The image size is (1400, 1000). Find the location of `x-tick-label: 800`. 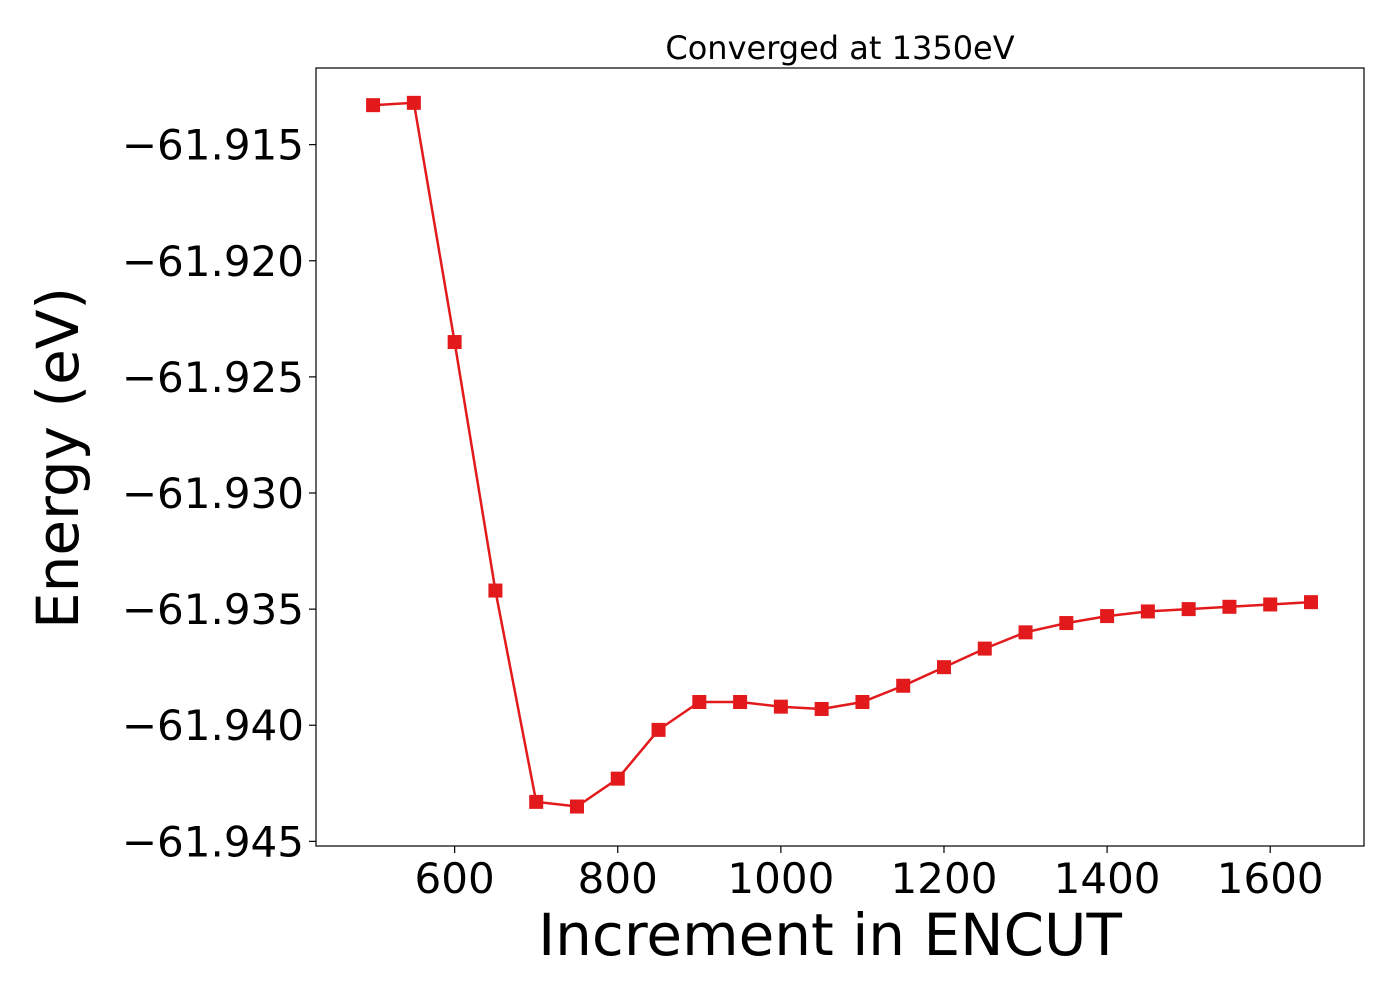

x-tick-label: 800 is located at coordinates (618, 878).